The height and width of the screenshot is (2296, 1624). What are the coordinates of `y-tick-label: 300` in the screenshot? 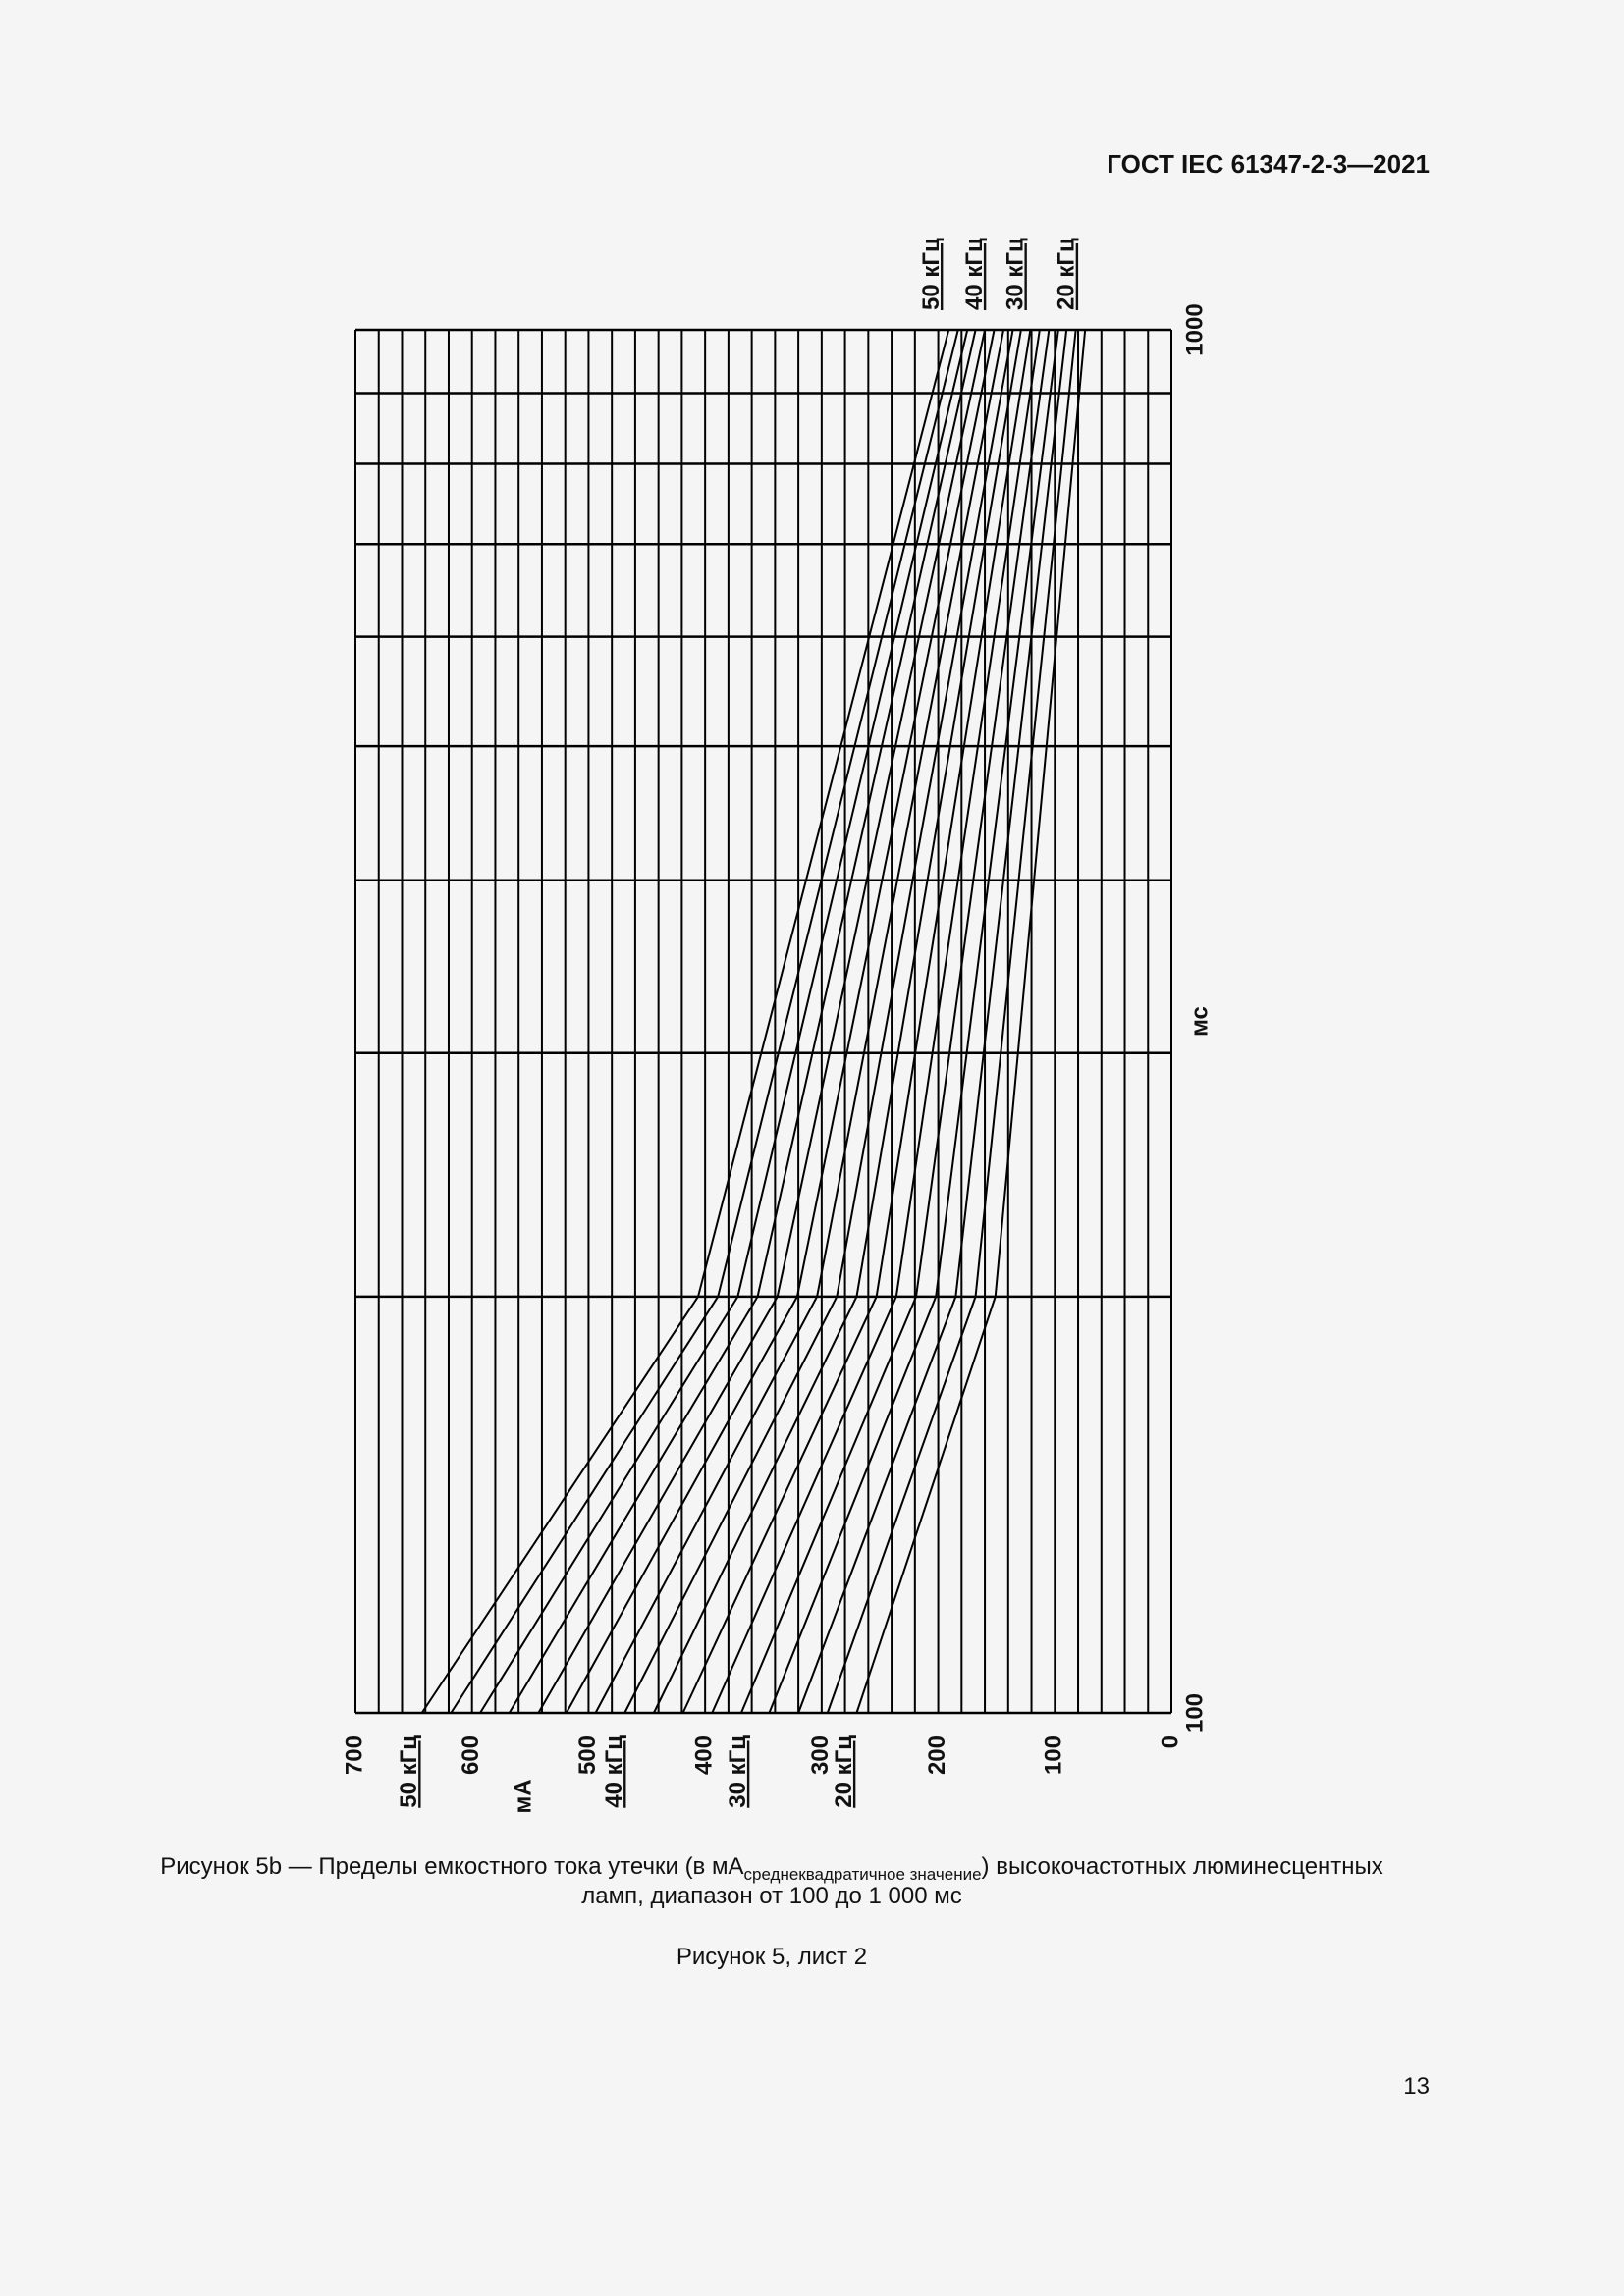 It's located at (820, 1755).